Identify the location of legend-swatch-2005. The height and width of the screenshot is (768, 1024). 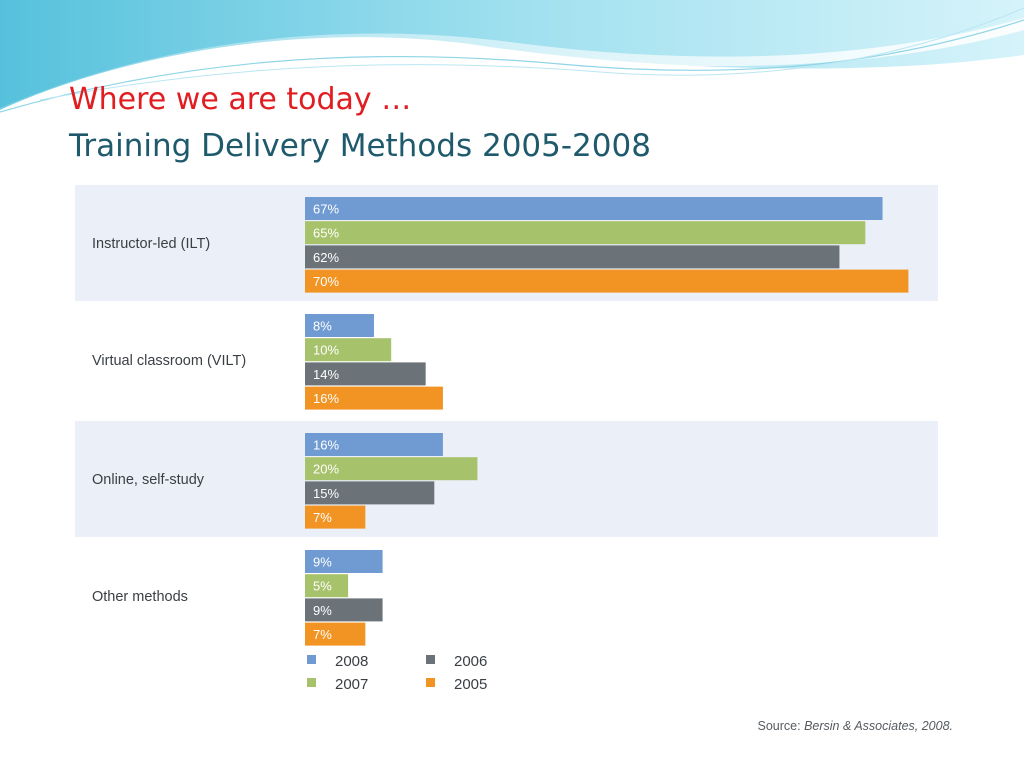
(430, 682).